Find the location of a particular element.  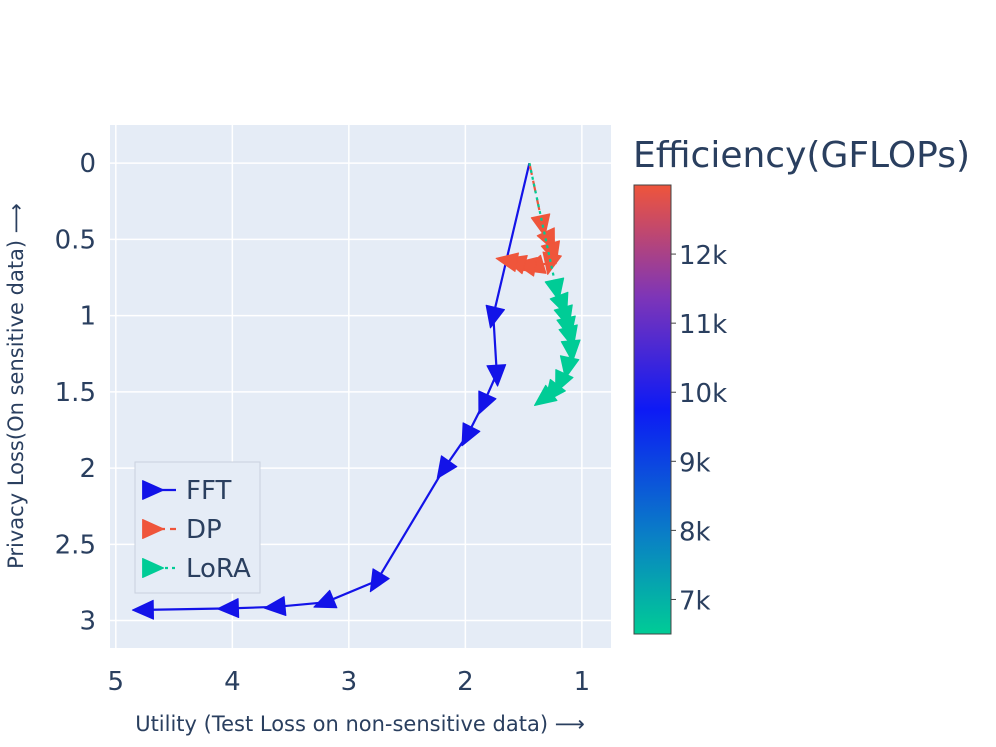

y-tick-label: 2.5 is located at coordinates (75, 545).